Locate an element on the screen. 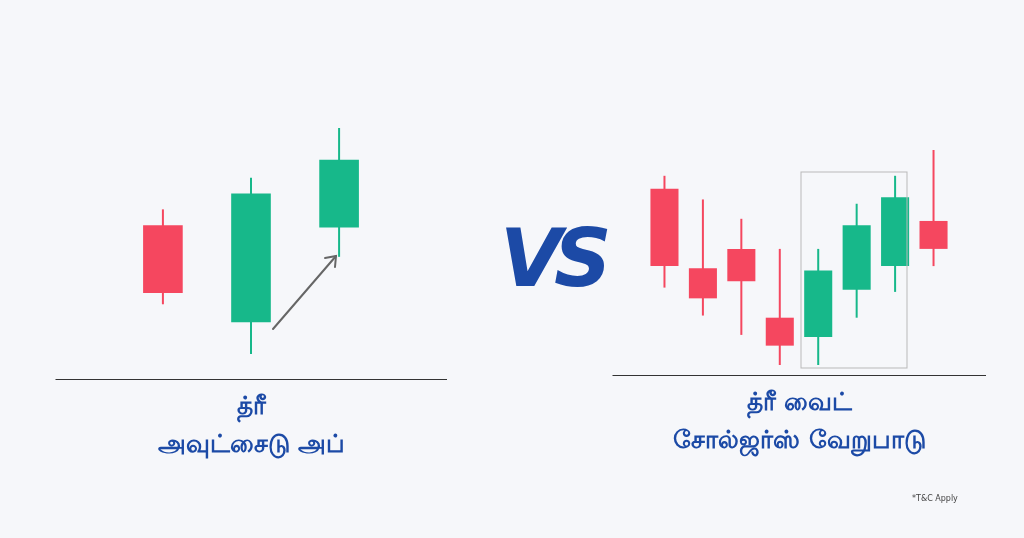 The image size is (1024, 538). text: VS is located at coordinates (552, 258).